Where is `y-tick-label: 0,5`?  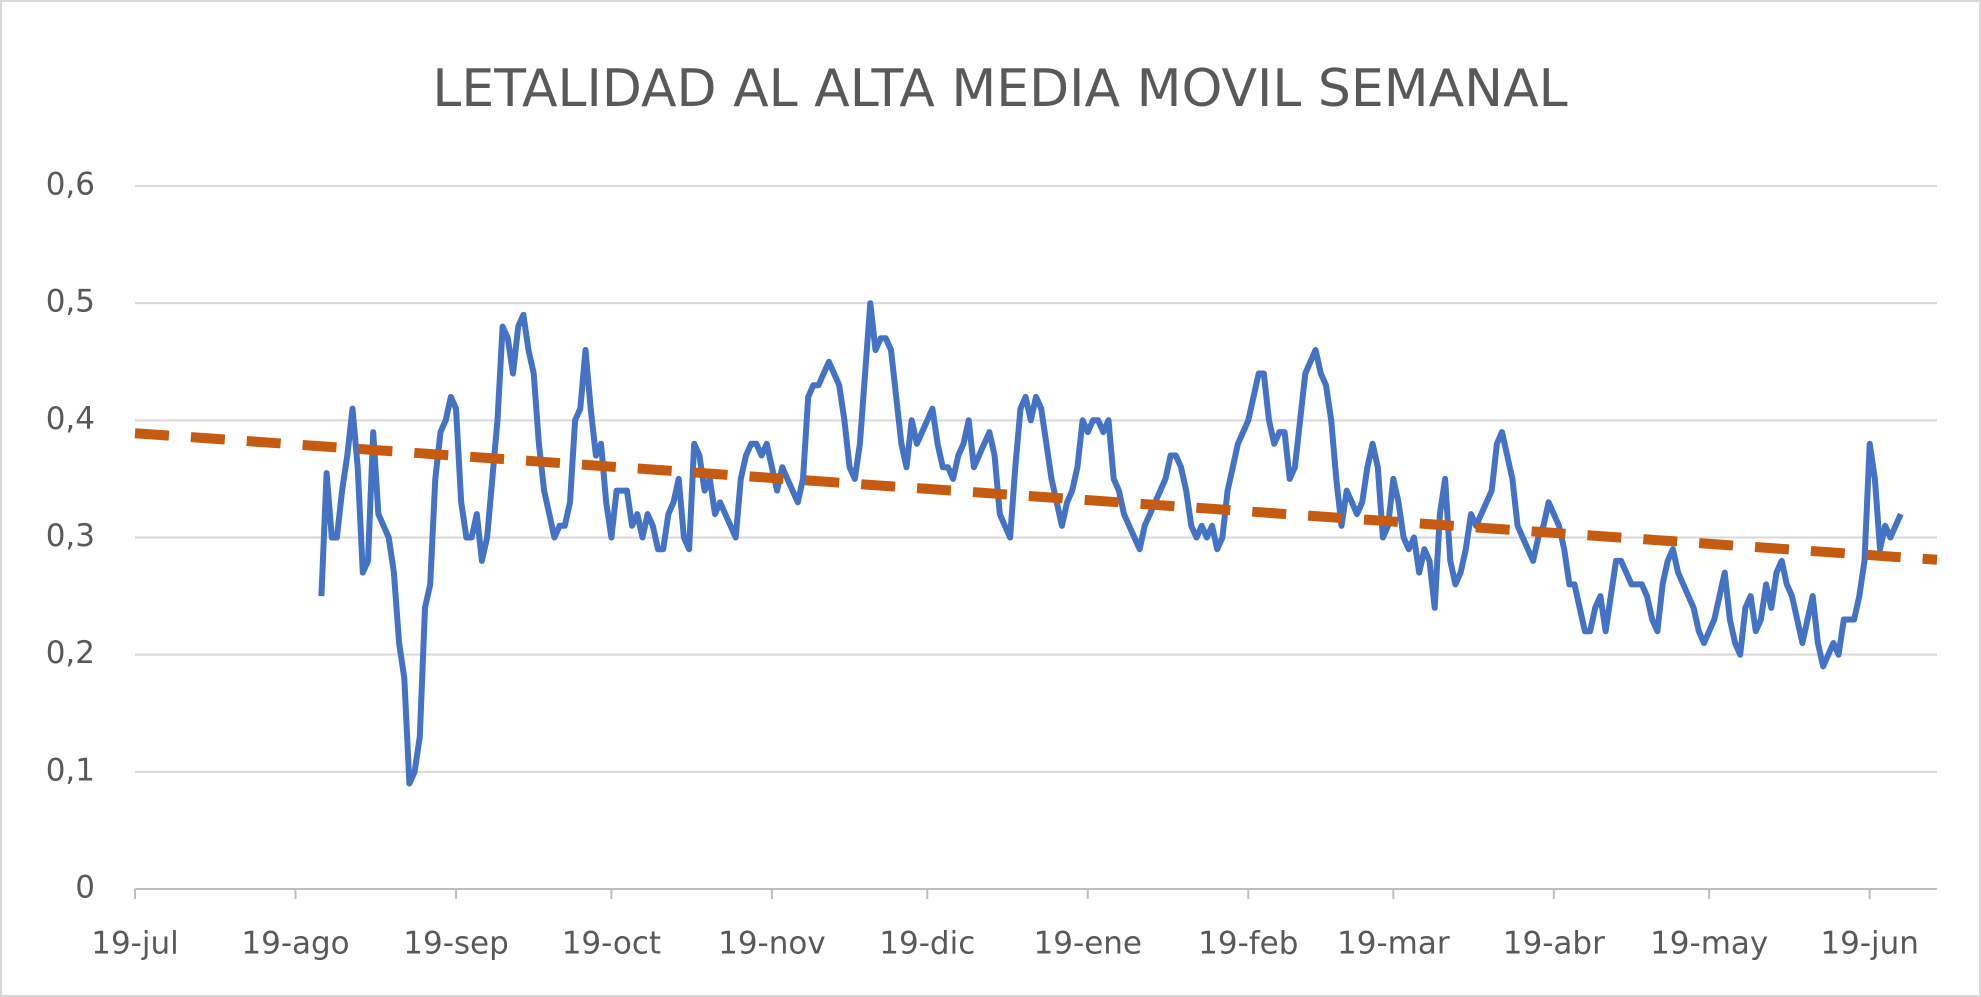 y-tick-label: 0,5 is located at coordinates (70, 302).